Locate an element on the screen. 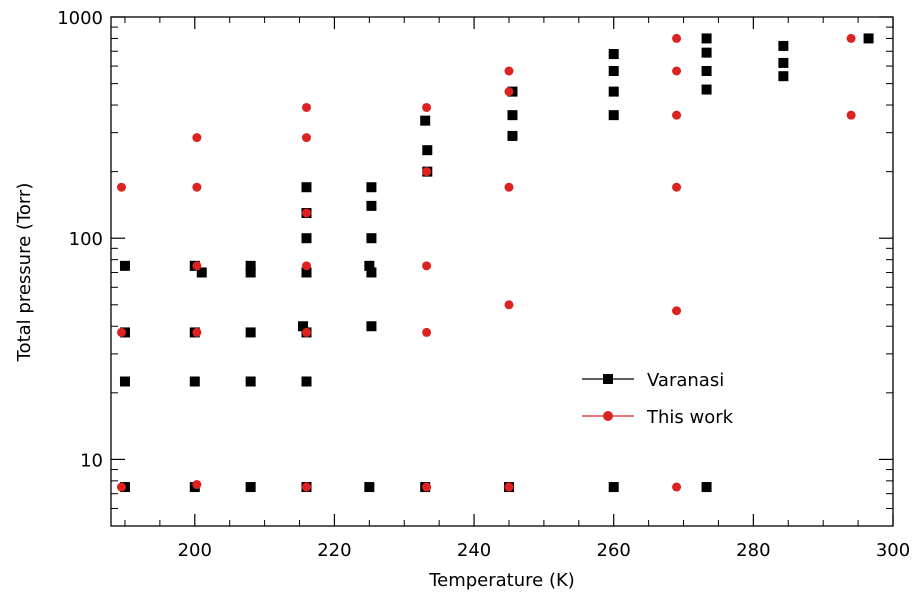 This screenshot has width=917, height=592. legend-square-marker is located at coordinates (608, 379).